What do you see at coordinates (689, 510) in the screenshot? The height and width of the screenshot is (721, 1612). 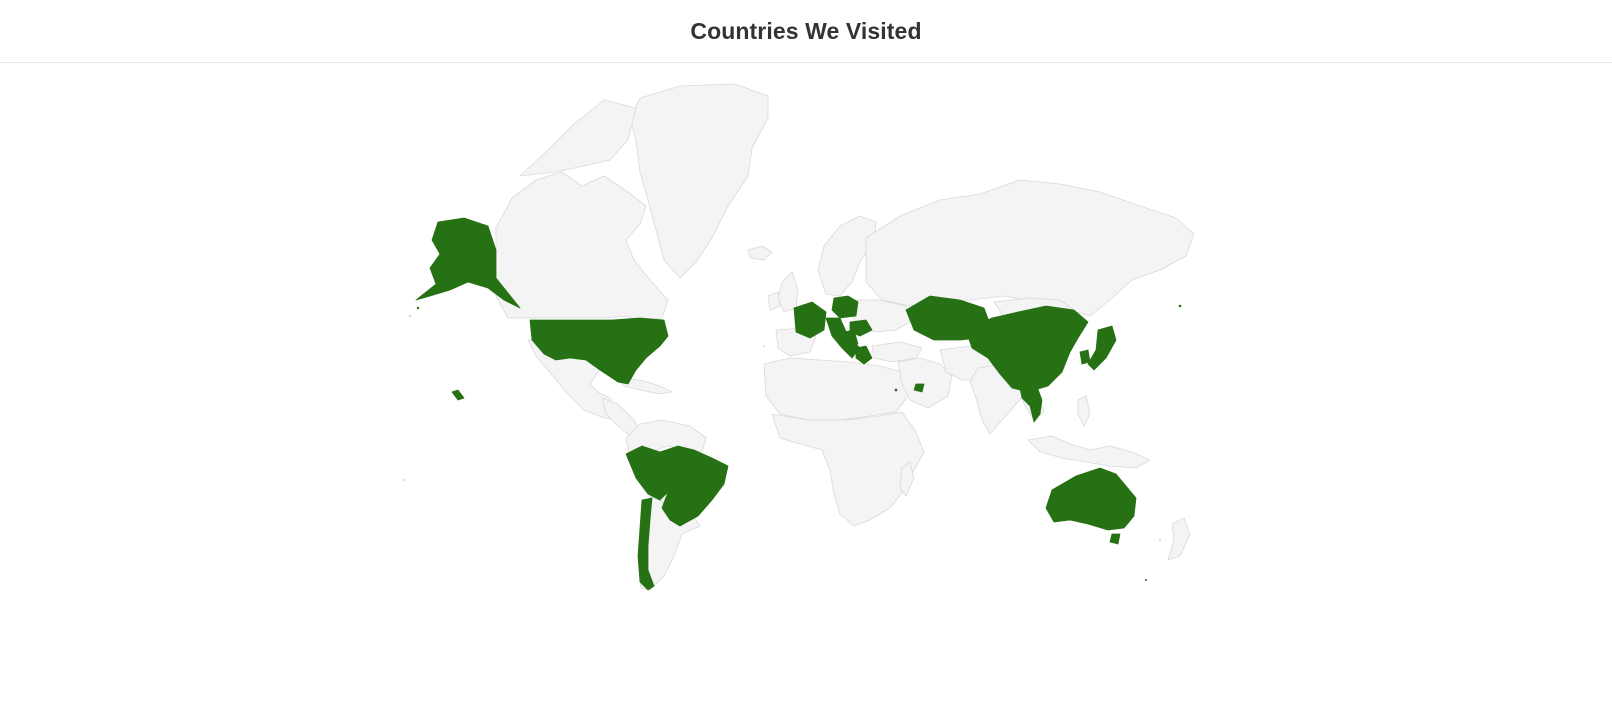 I see `country-uruguay` at bounding box center [689, 510].